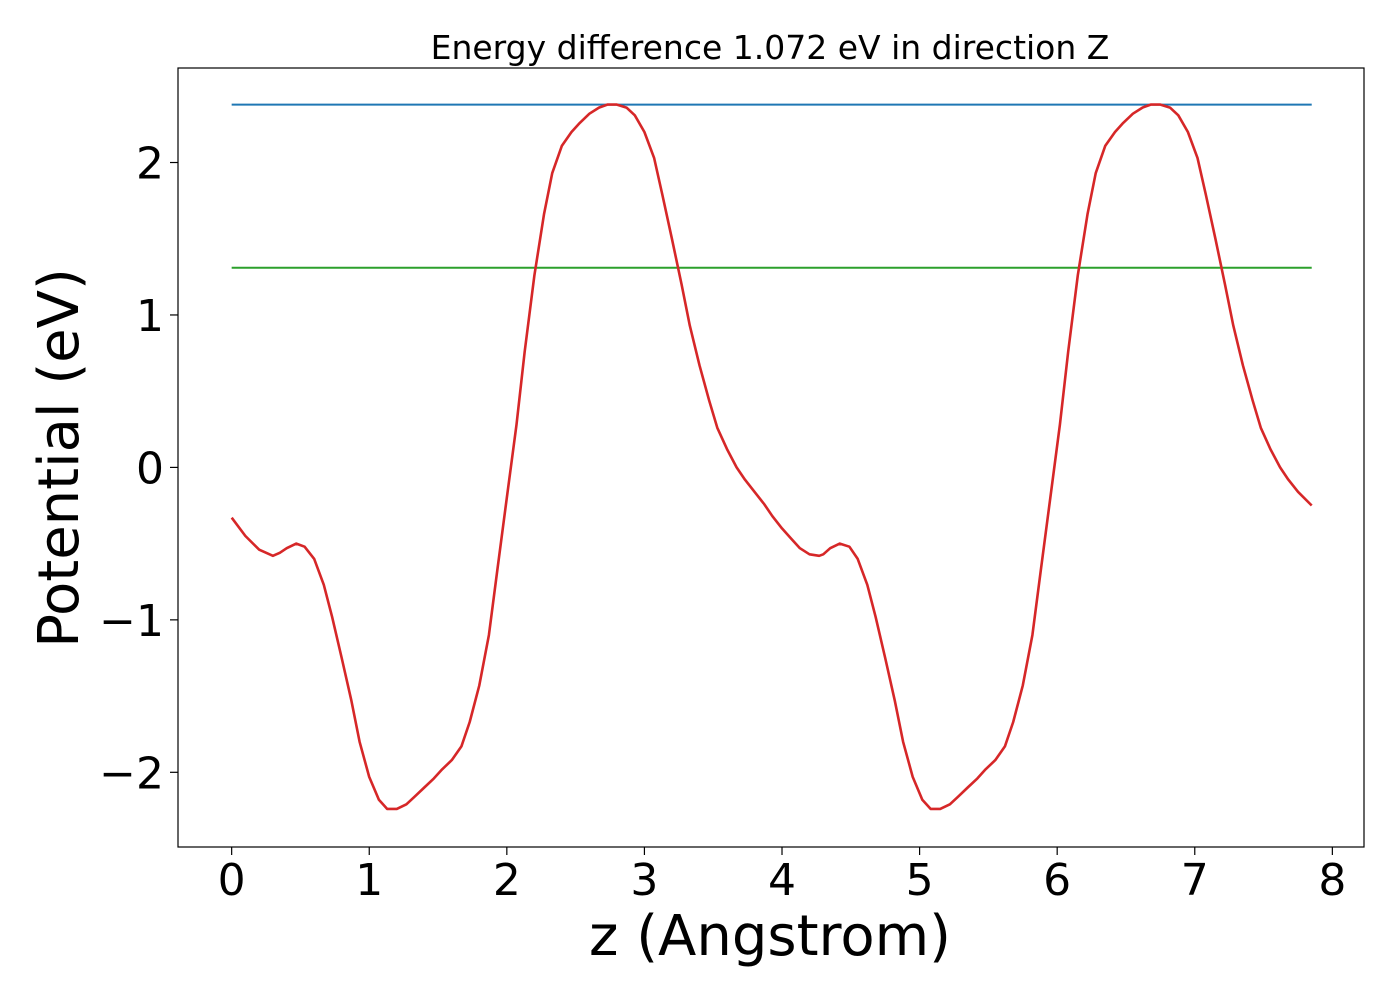  What do you see at coordinates (770, 936) in the screenshot?
I see `x-axis-label: z (Angstrom)` at bounding box center [770, 936].